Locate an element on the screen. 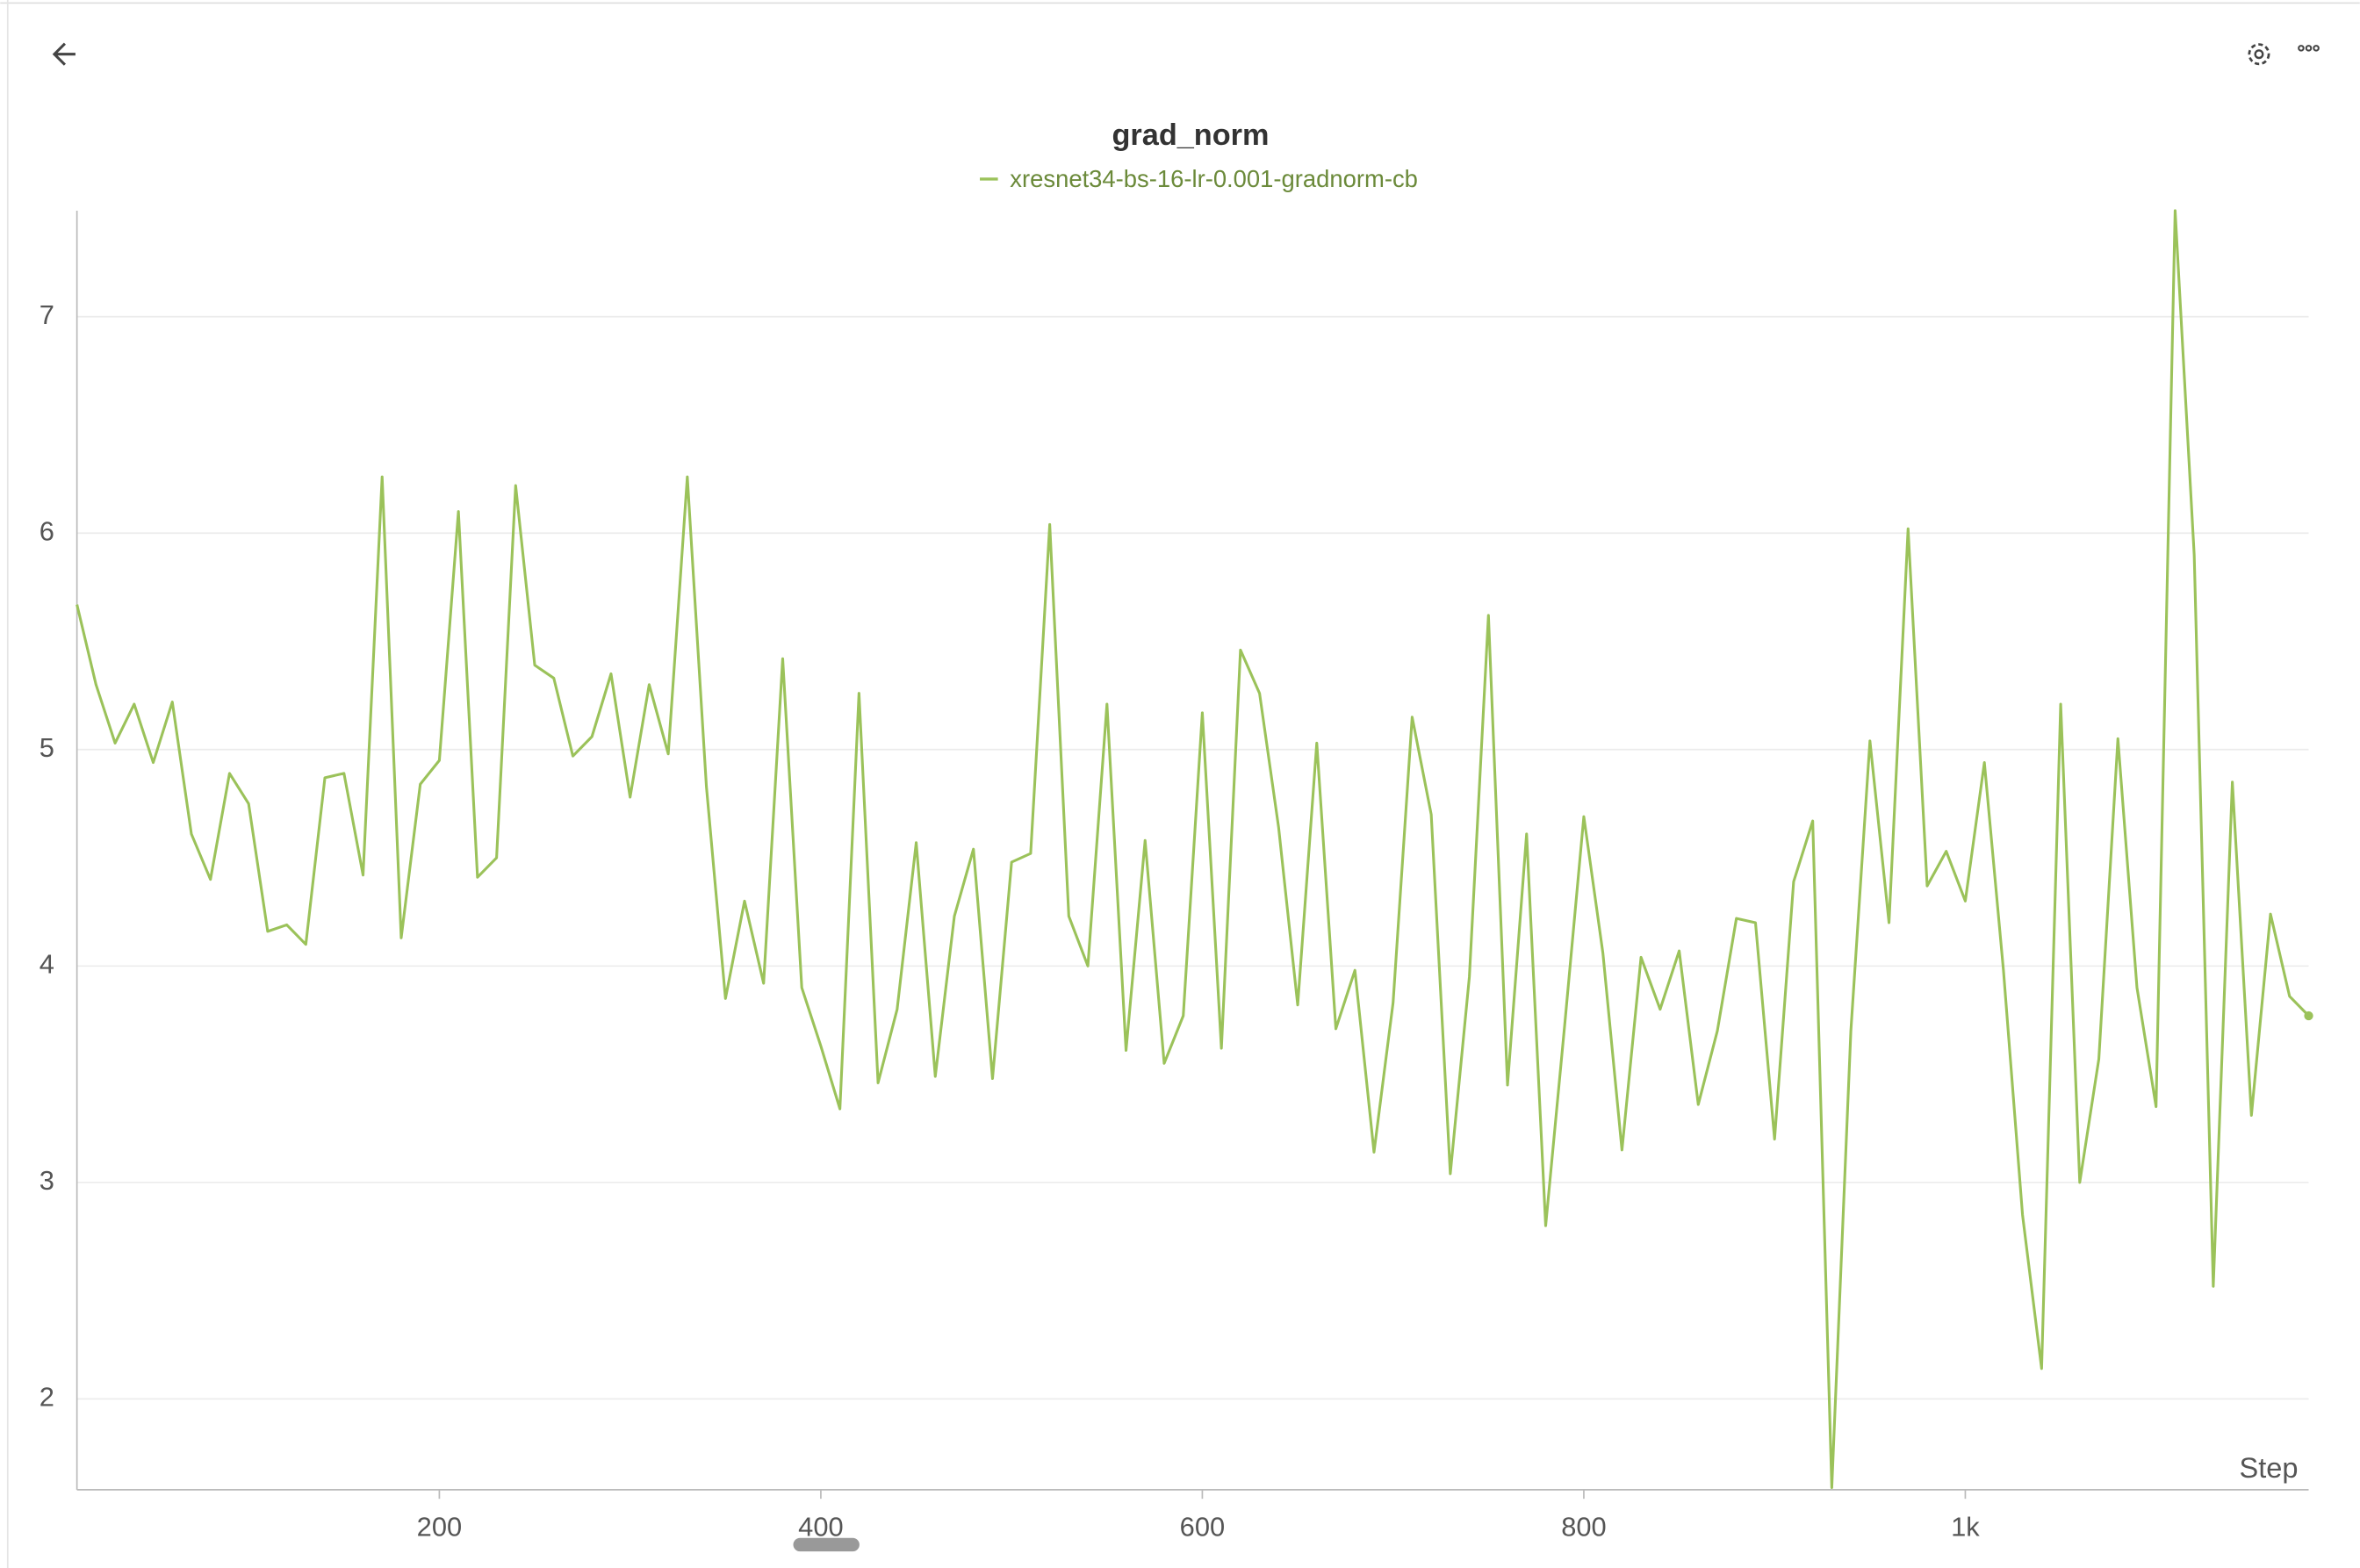  chart-title: grad_norm is located at coordinates (1191, 135).